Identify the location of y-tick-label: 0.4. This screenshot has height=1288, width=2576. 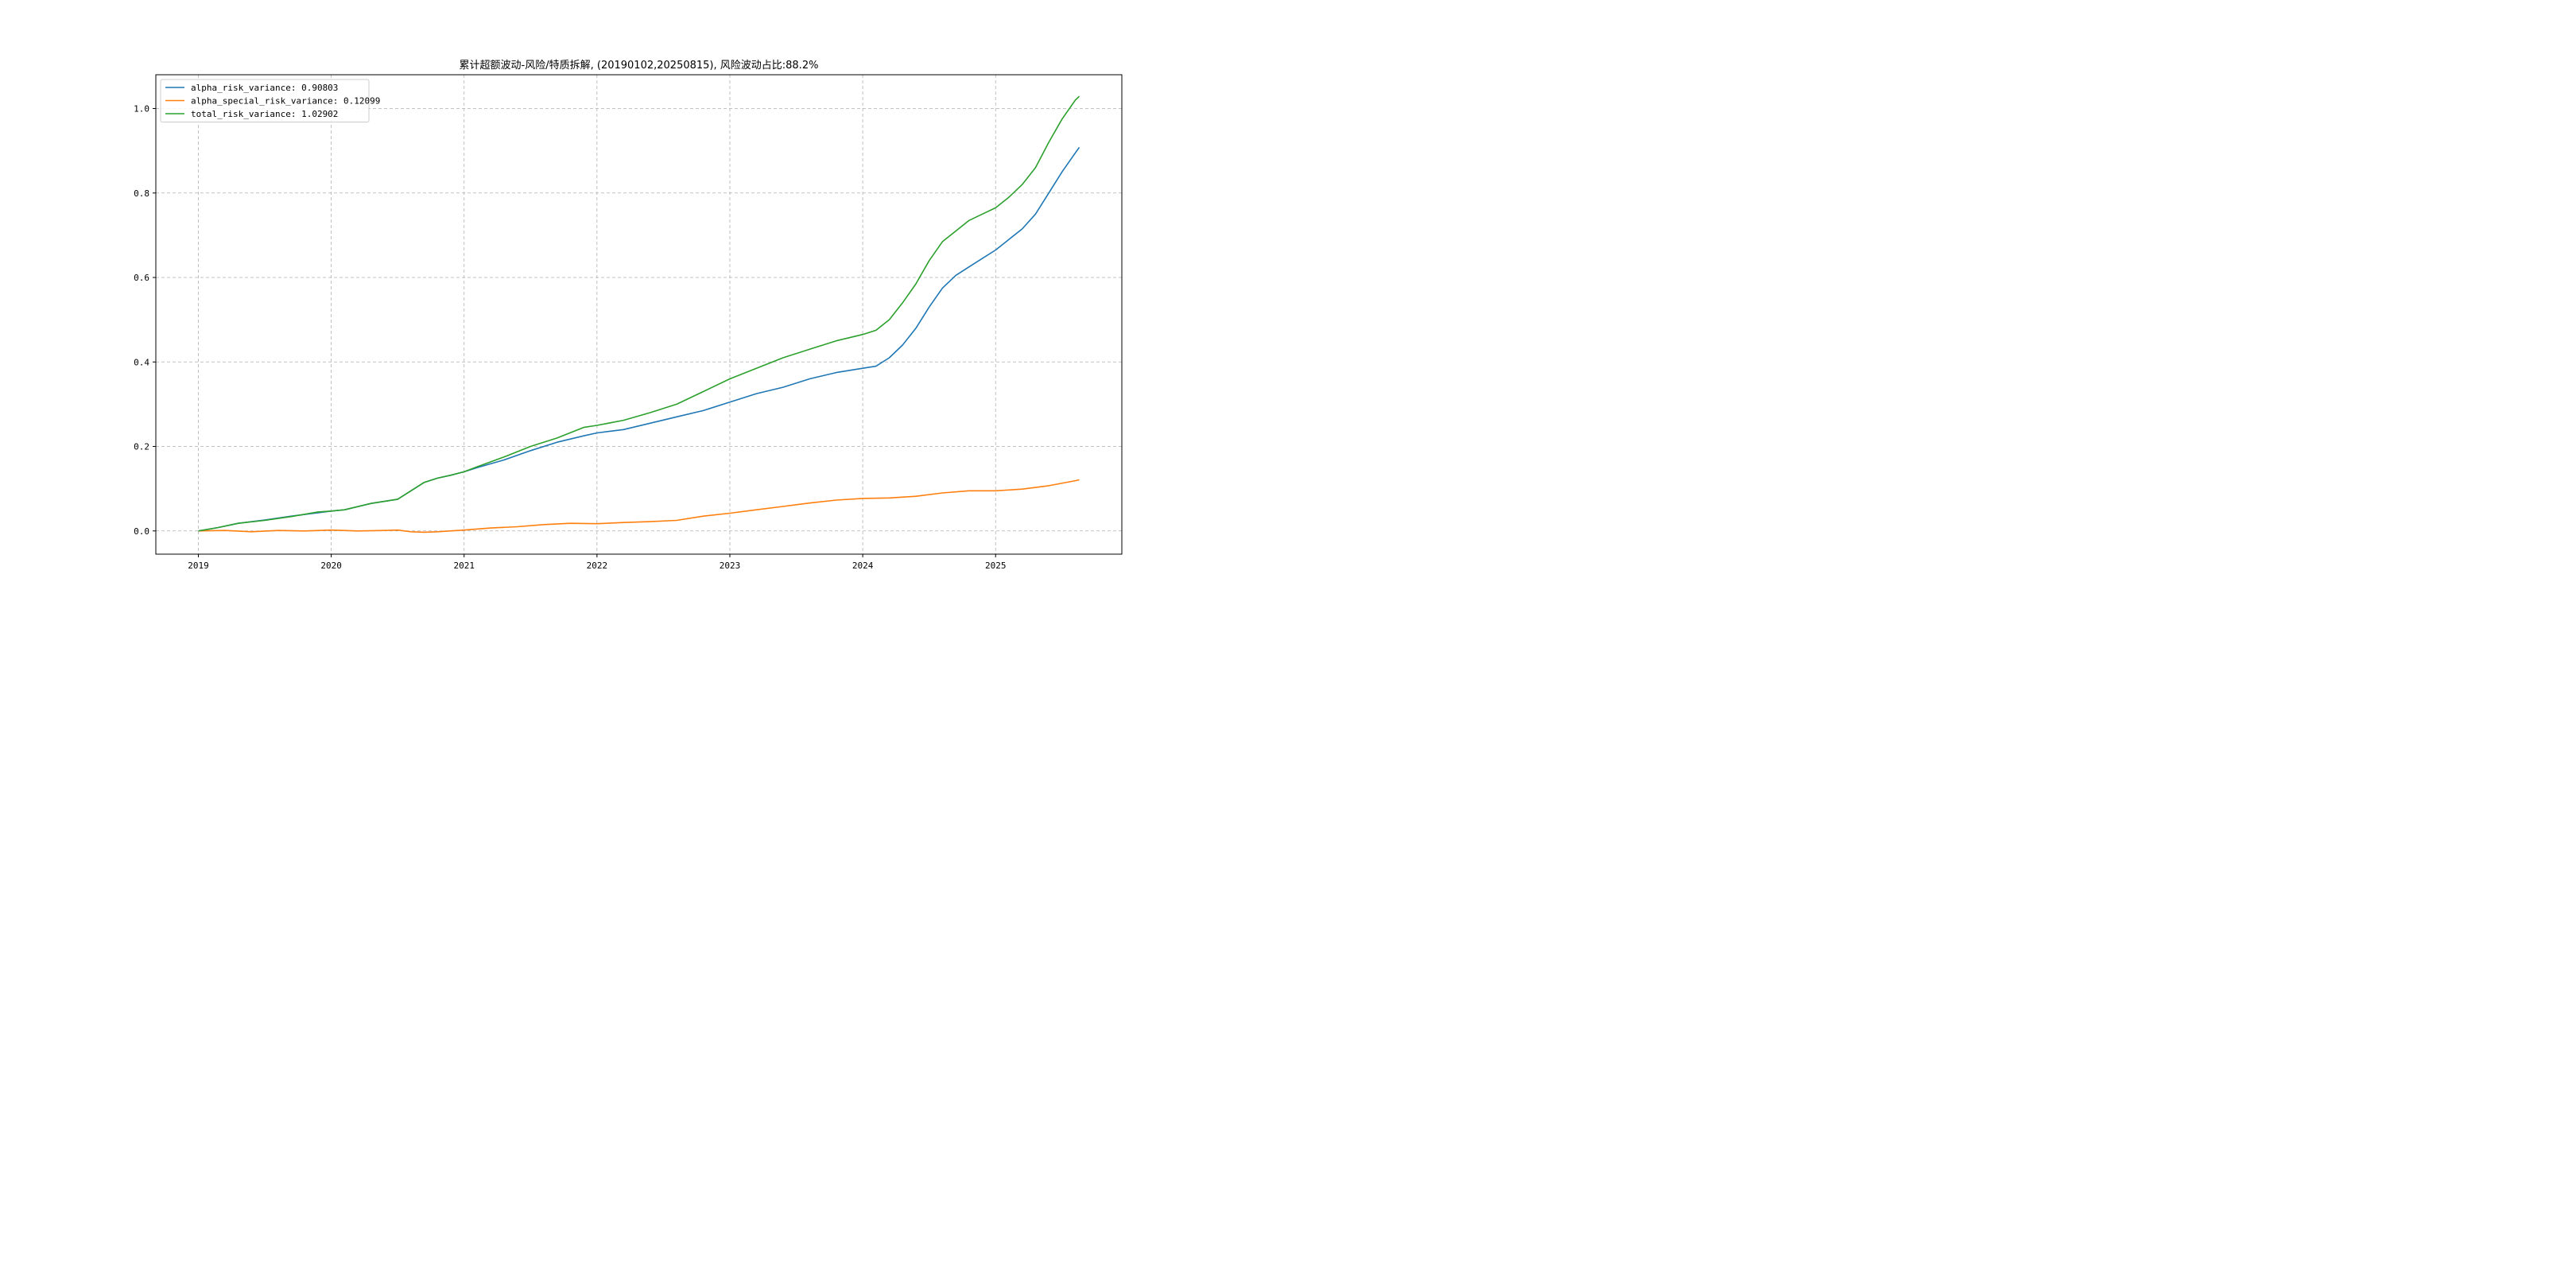
(141, 362).